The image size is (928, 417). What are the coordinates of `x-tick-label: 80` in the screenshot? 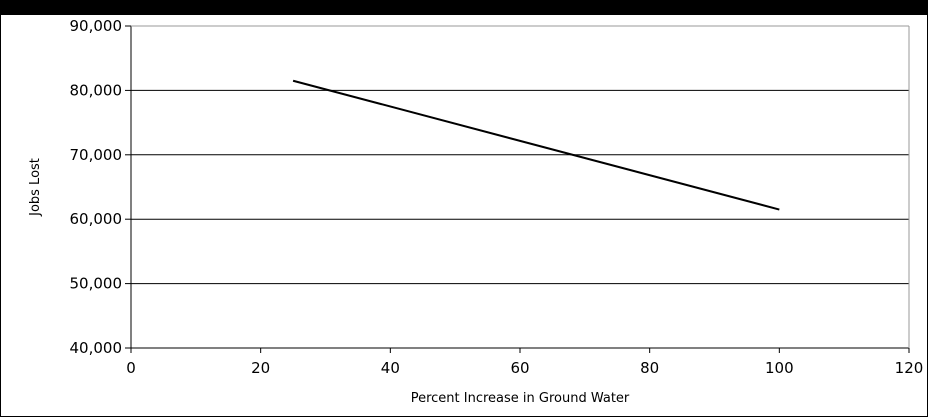 It's located at (649, 368).